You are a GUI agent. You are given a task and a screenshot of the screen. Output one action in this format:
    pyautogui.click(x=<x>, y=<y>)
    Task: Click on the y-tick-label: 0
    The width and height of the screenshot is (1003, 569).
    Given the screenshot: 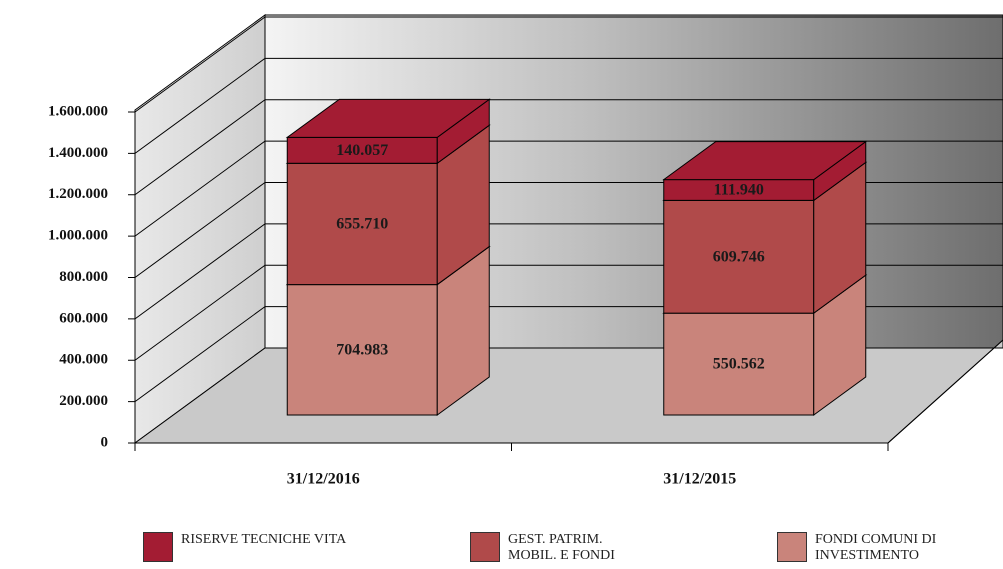 What is the action you would take?
    pyautogui.click(x=105, y=442)
    